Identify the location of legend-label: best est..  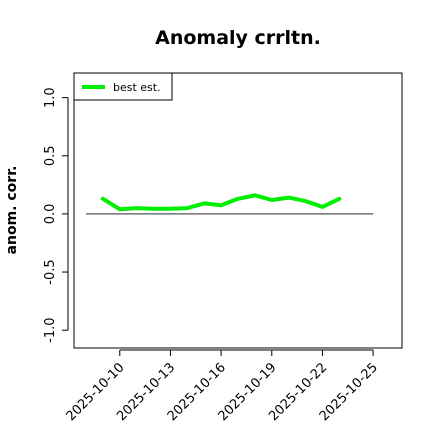
(137, 87).